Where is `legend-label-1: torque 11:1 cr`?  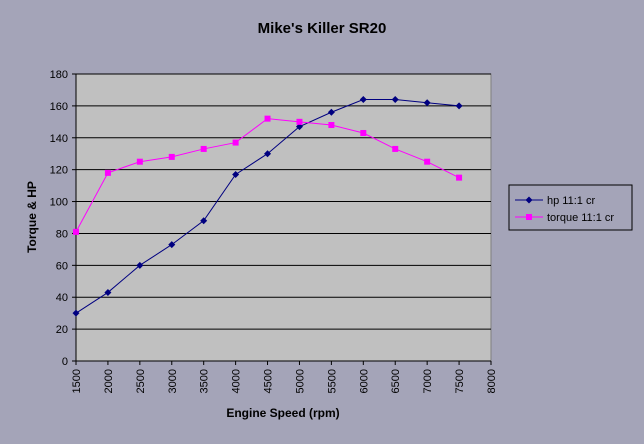
legend-label-1: torque 11:1 cr is located at coordinates (580, 218).